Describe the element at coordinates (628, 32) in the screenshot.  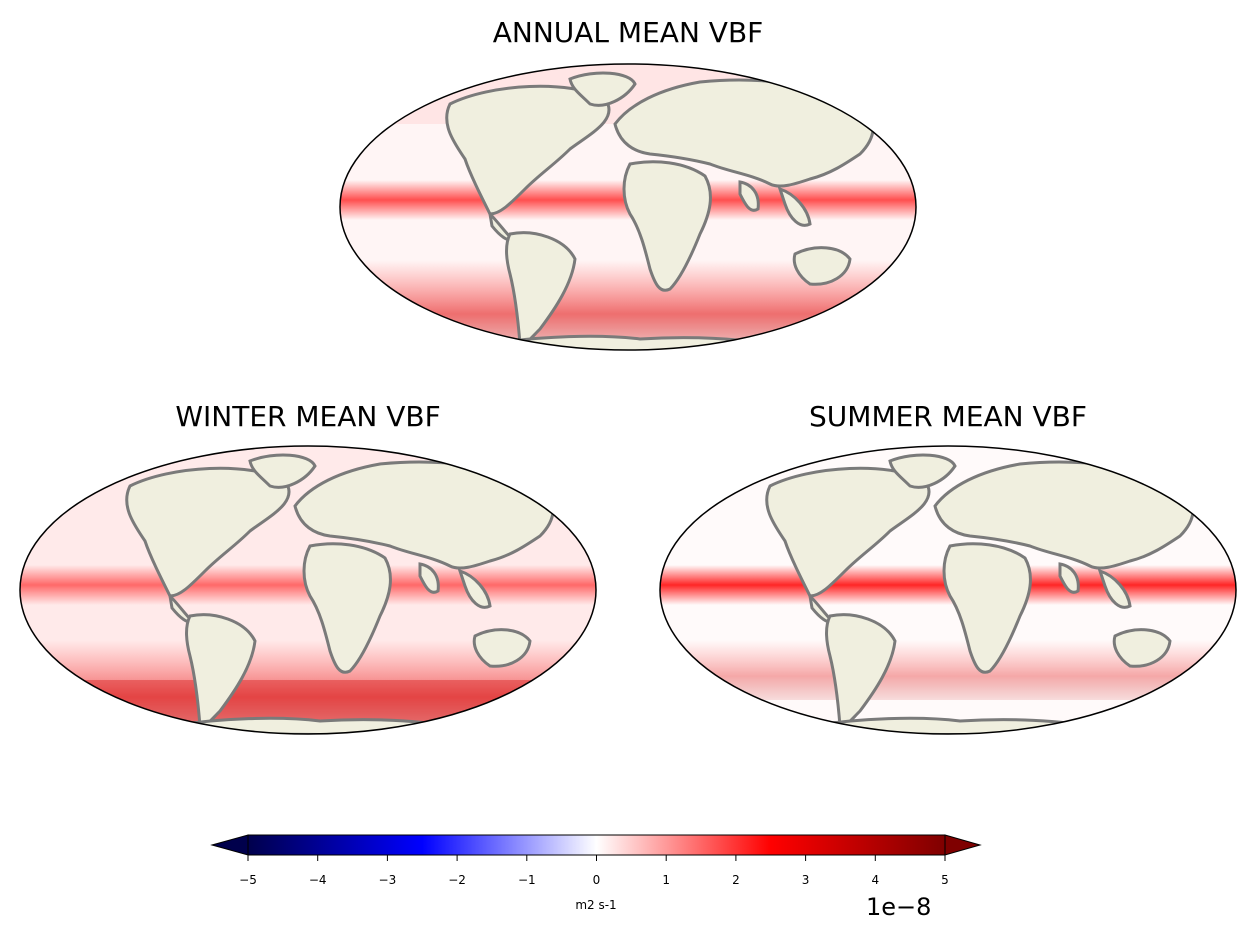
I see `annual-title: ANNUAL MEAN VBF` at that location.